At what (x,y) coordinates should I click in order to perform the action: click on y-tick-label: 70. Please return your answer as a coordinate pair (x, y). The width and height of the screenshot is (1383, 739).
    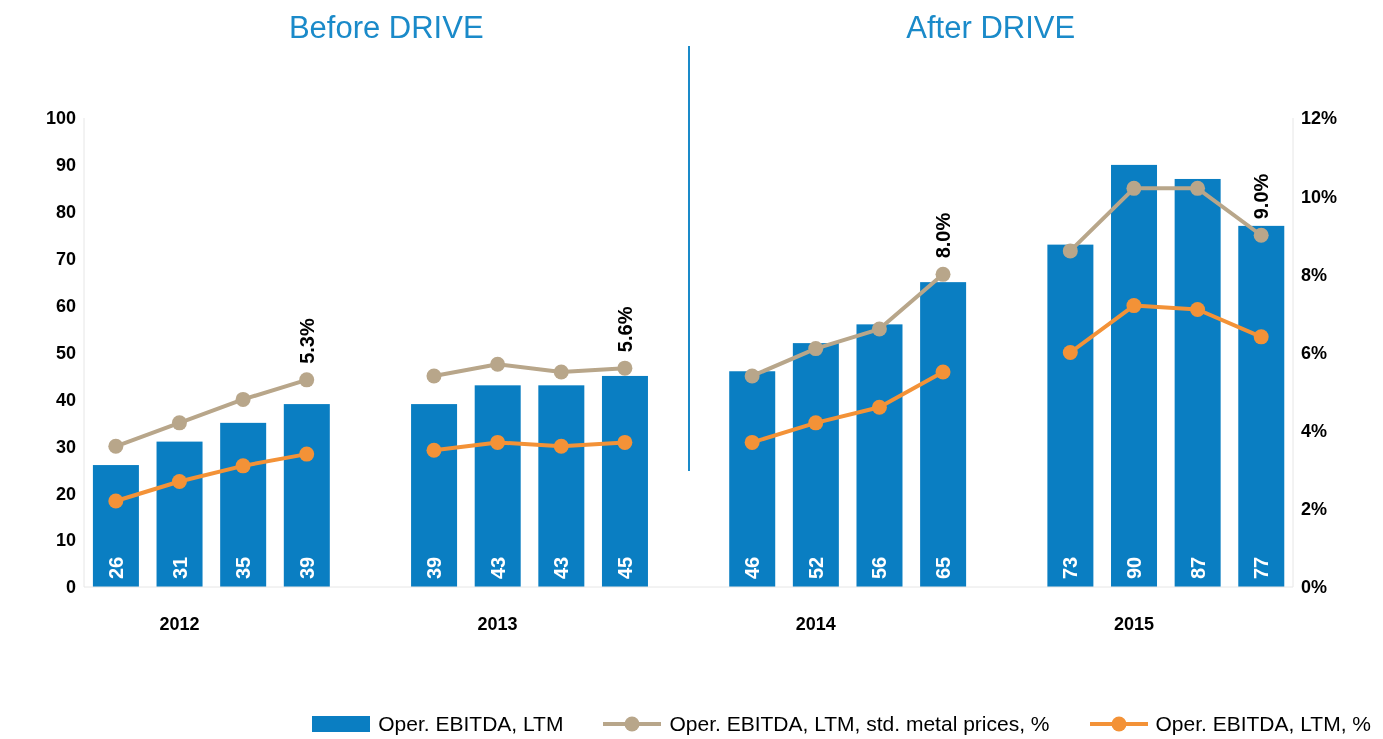
    Looking at the image, I should click on (65, 259).